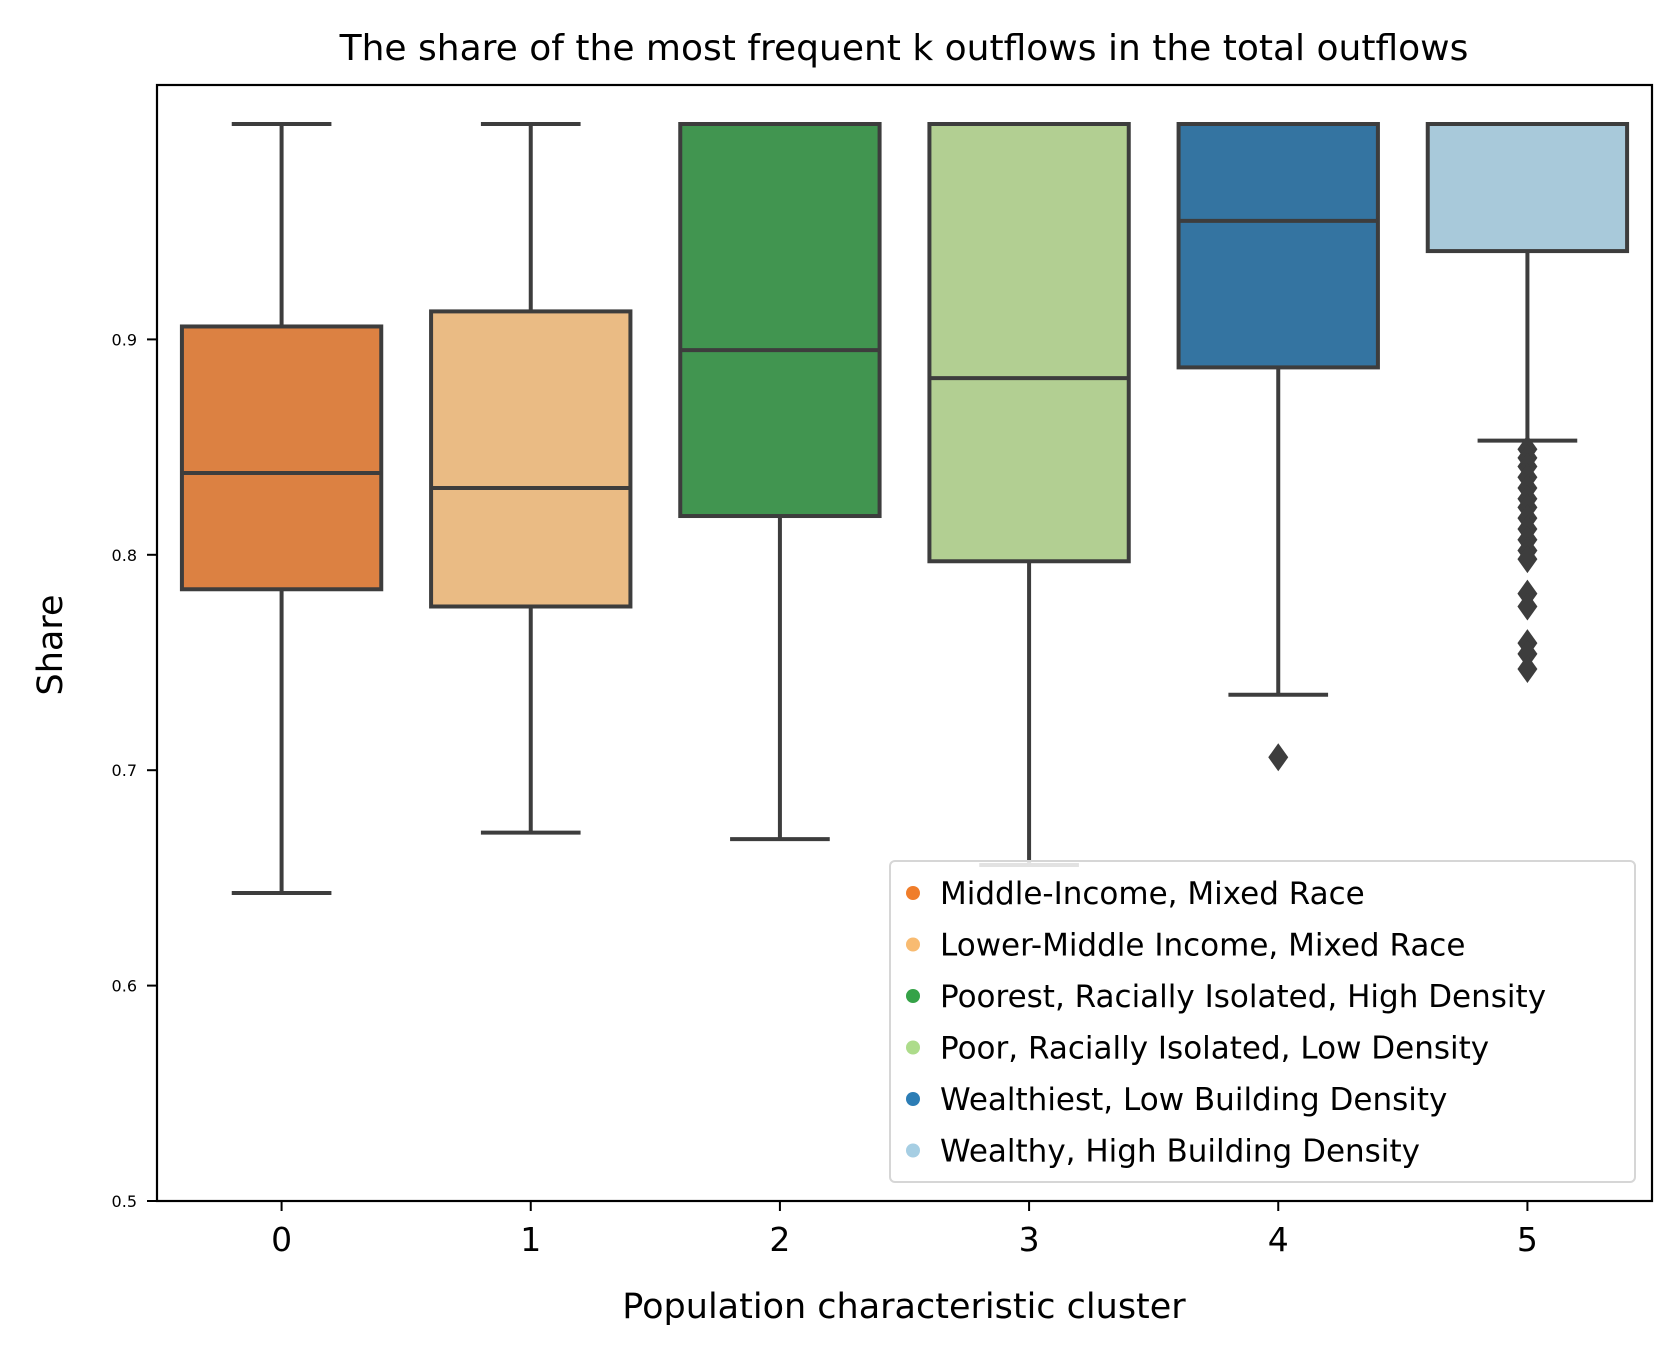 This screenshot has width=1673, height=1350. I want to click on y-tick-label-1: 0.6, so click(124, 986).